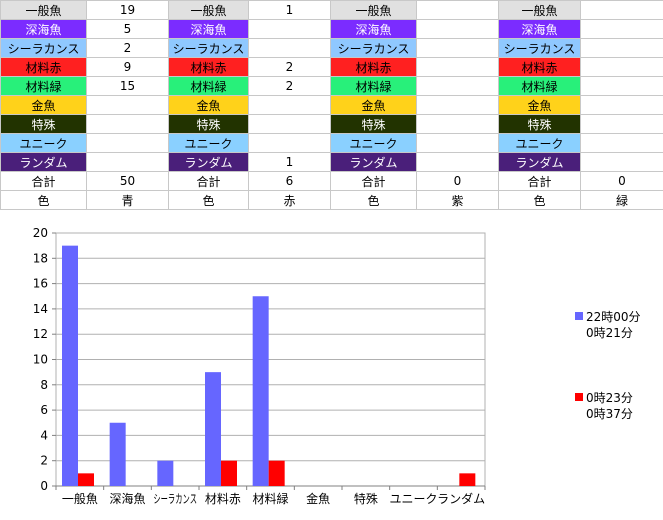  What do you see at coordinates (40, 360) in the screenshot?
I see `y-tick-label: 10` at bounding box center [40, 360].